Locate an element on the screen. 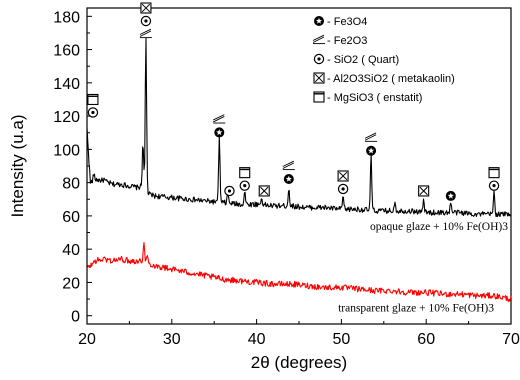 Image resolution: width=520 pixels, height=380 pixels. y-tick-label: 20 is located at coordinates (71, 283).